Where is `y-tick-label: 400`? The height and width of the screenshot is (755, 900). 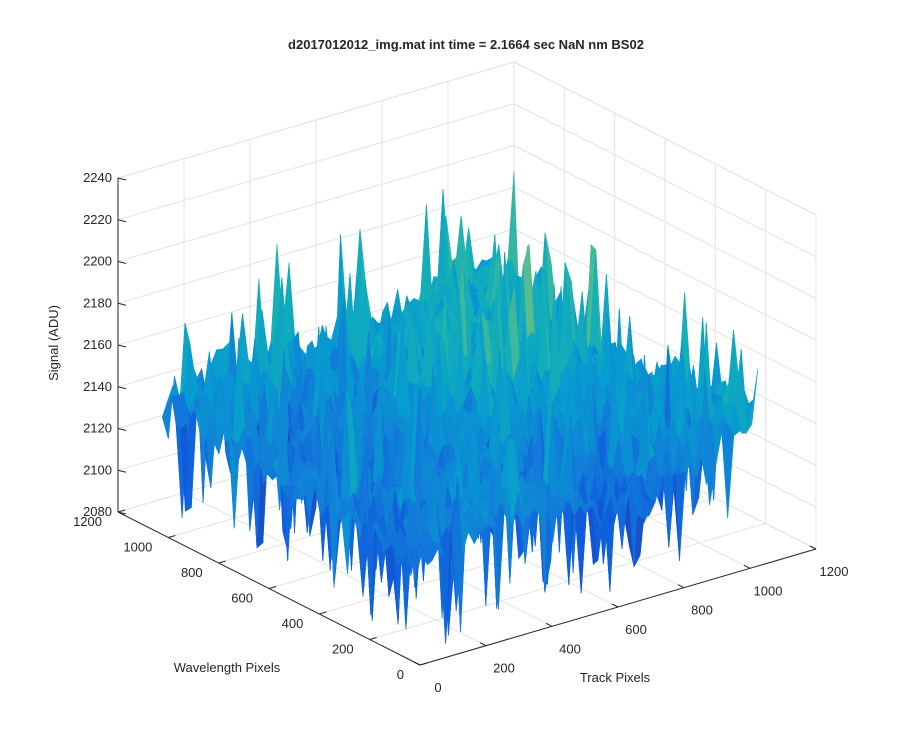
y-tick-label: 400 is located at coordinates (293, 623).